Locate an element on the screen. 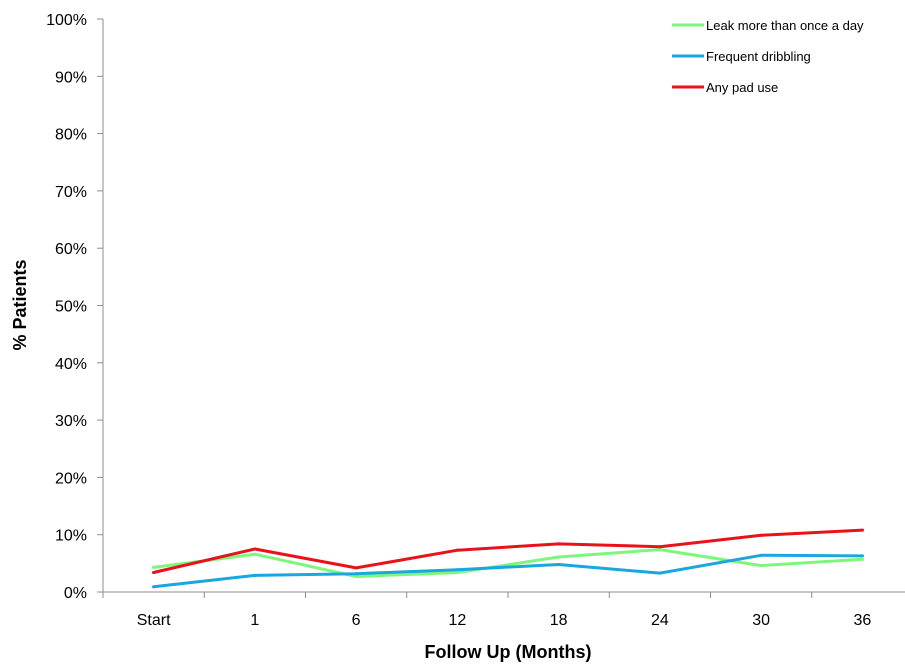 Image resolution: width=905 pixels, height=666 pixels. y-tick-label: 90% is located at coordinates (71, 77).